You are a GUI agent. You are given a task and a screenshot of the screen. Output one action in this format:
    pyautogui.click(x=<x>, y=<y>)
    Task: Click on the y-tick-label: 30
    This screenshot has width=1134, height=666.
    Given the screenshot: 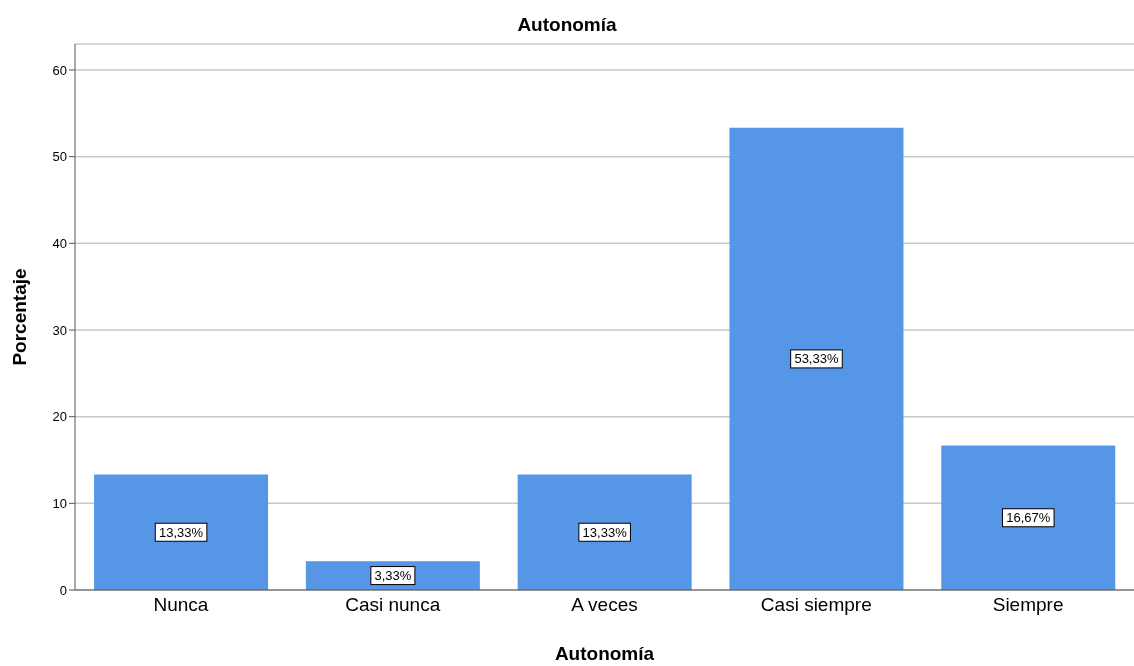 What is the action you would take?
    pyautogui.click(x=59, y=330)
    